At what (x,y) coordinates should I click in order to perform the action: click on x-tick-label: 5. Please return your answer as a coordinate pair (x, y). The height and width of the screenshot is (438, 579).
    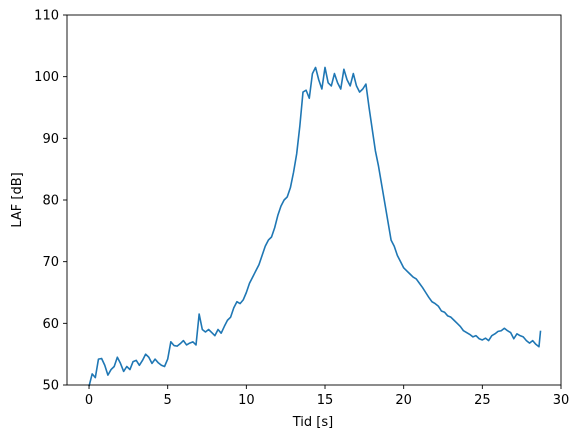
    Looking at the image, I should click on (168, 400).